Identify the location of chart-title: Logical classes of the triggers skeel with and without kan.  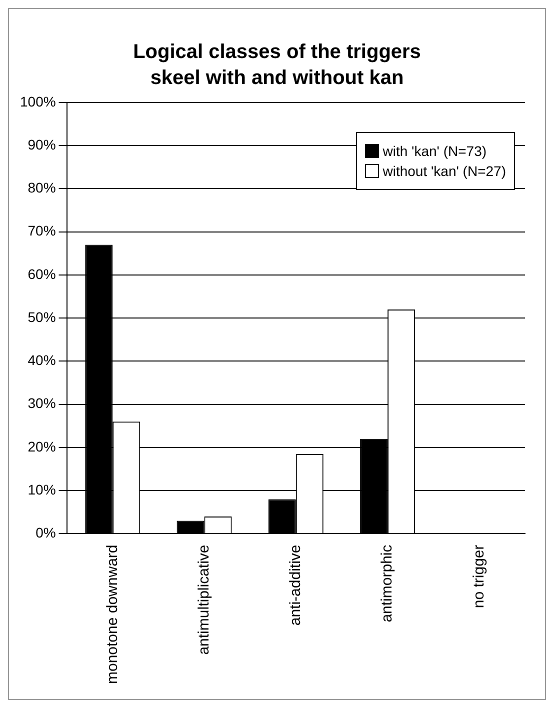
(277, 65).